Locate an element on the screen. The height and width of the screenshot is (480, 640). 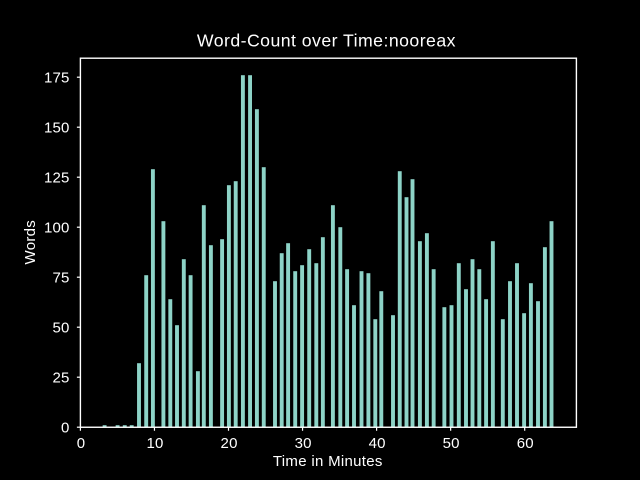
svg-text: 175 is located at coordinates (57, 78).